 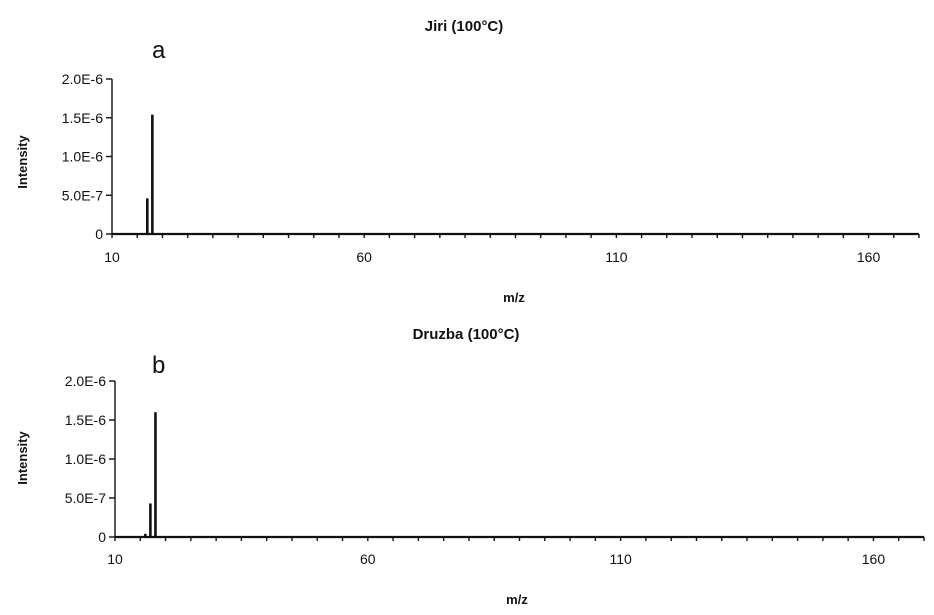 What do you see at coordinates (464, 26) in the screenshot?
I see `chart-title: Jiri (100°C)` at bounding box center [464, 26].